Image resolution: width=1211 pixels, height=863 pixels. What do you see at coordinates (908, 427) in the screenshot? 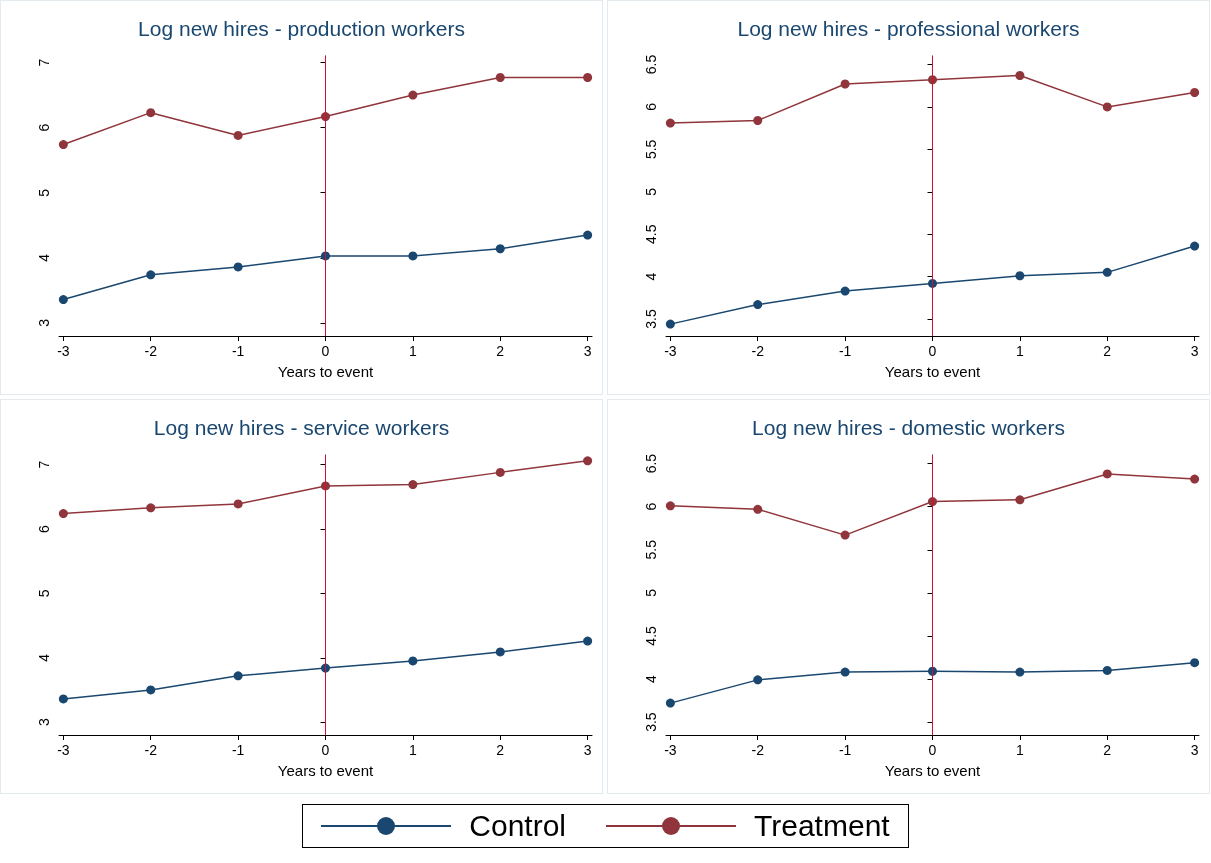
I see `chart-title: Log new hires - domestic workers` at bounding box center [908, 427].